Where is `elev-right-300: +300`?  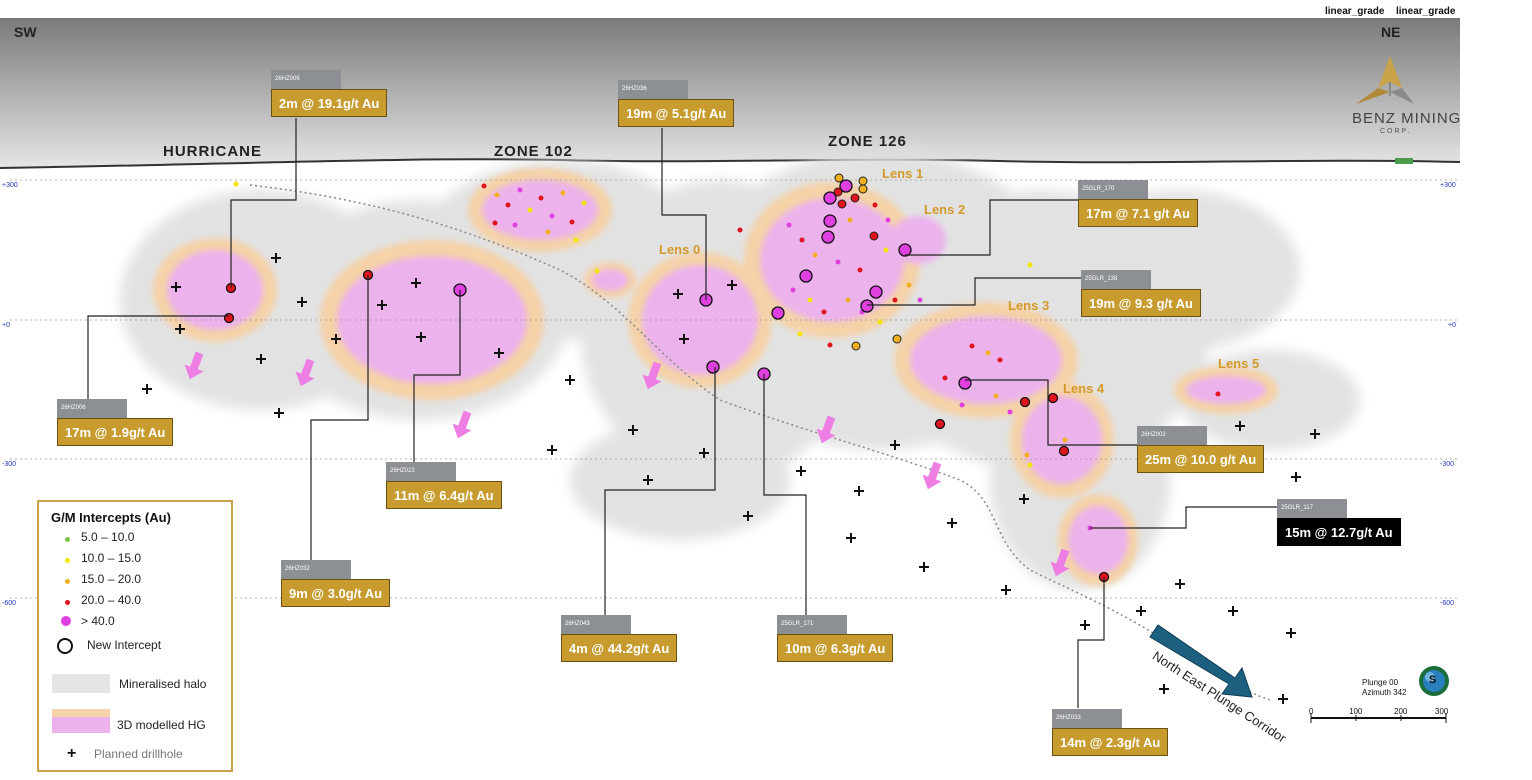
elev-right-300: +300 is located at coordinates (1448, 185).